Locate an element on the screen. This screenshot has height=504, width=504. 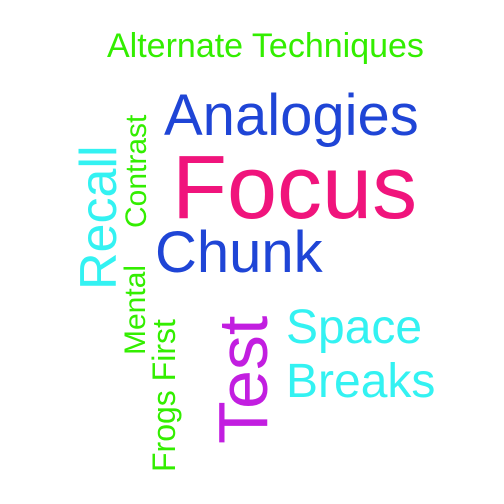
word-space: Space is located at coordinates (354, 327).